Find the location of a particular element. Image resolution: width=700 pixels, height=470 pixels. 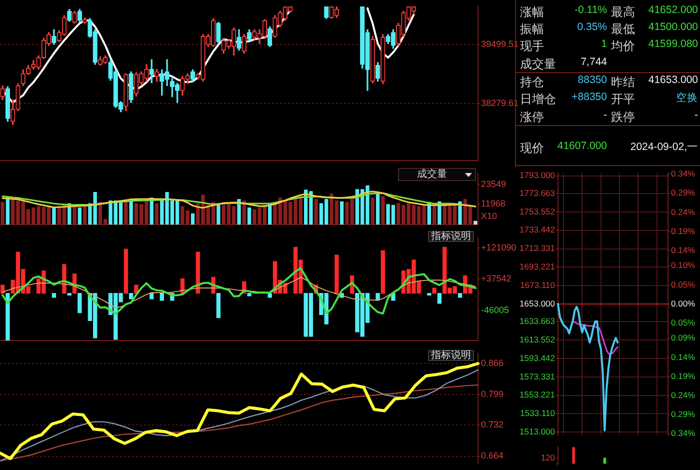

y-tick-label: 1713.331 is located at coordinates (538, 248).